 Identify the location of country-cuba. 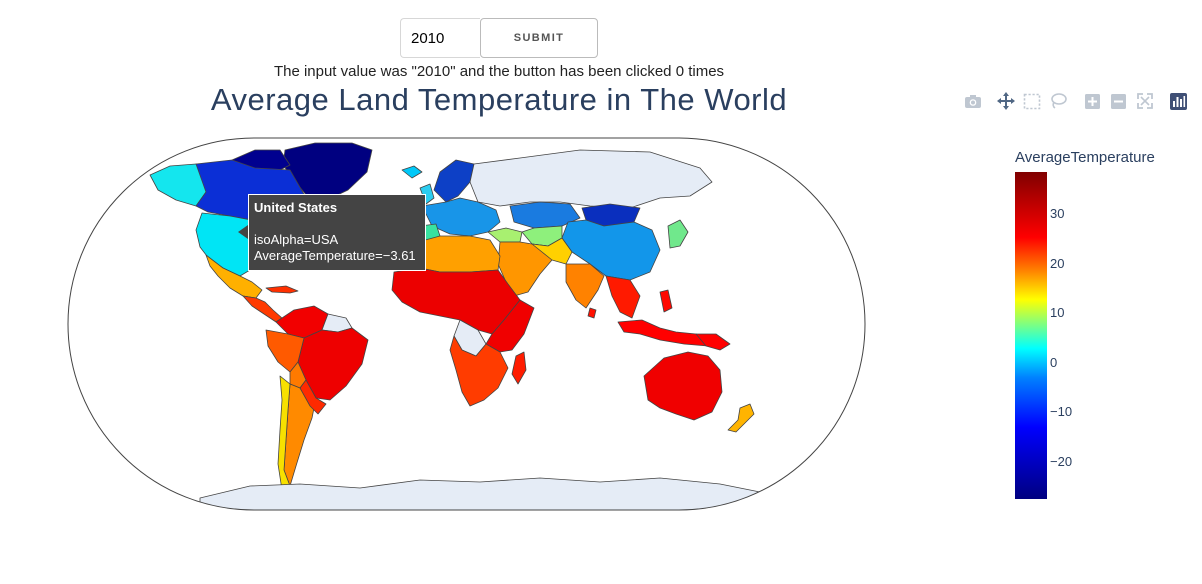
(282, 289).